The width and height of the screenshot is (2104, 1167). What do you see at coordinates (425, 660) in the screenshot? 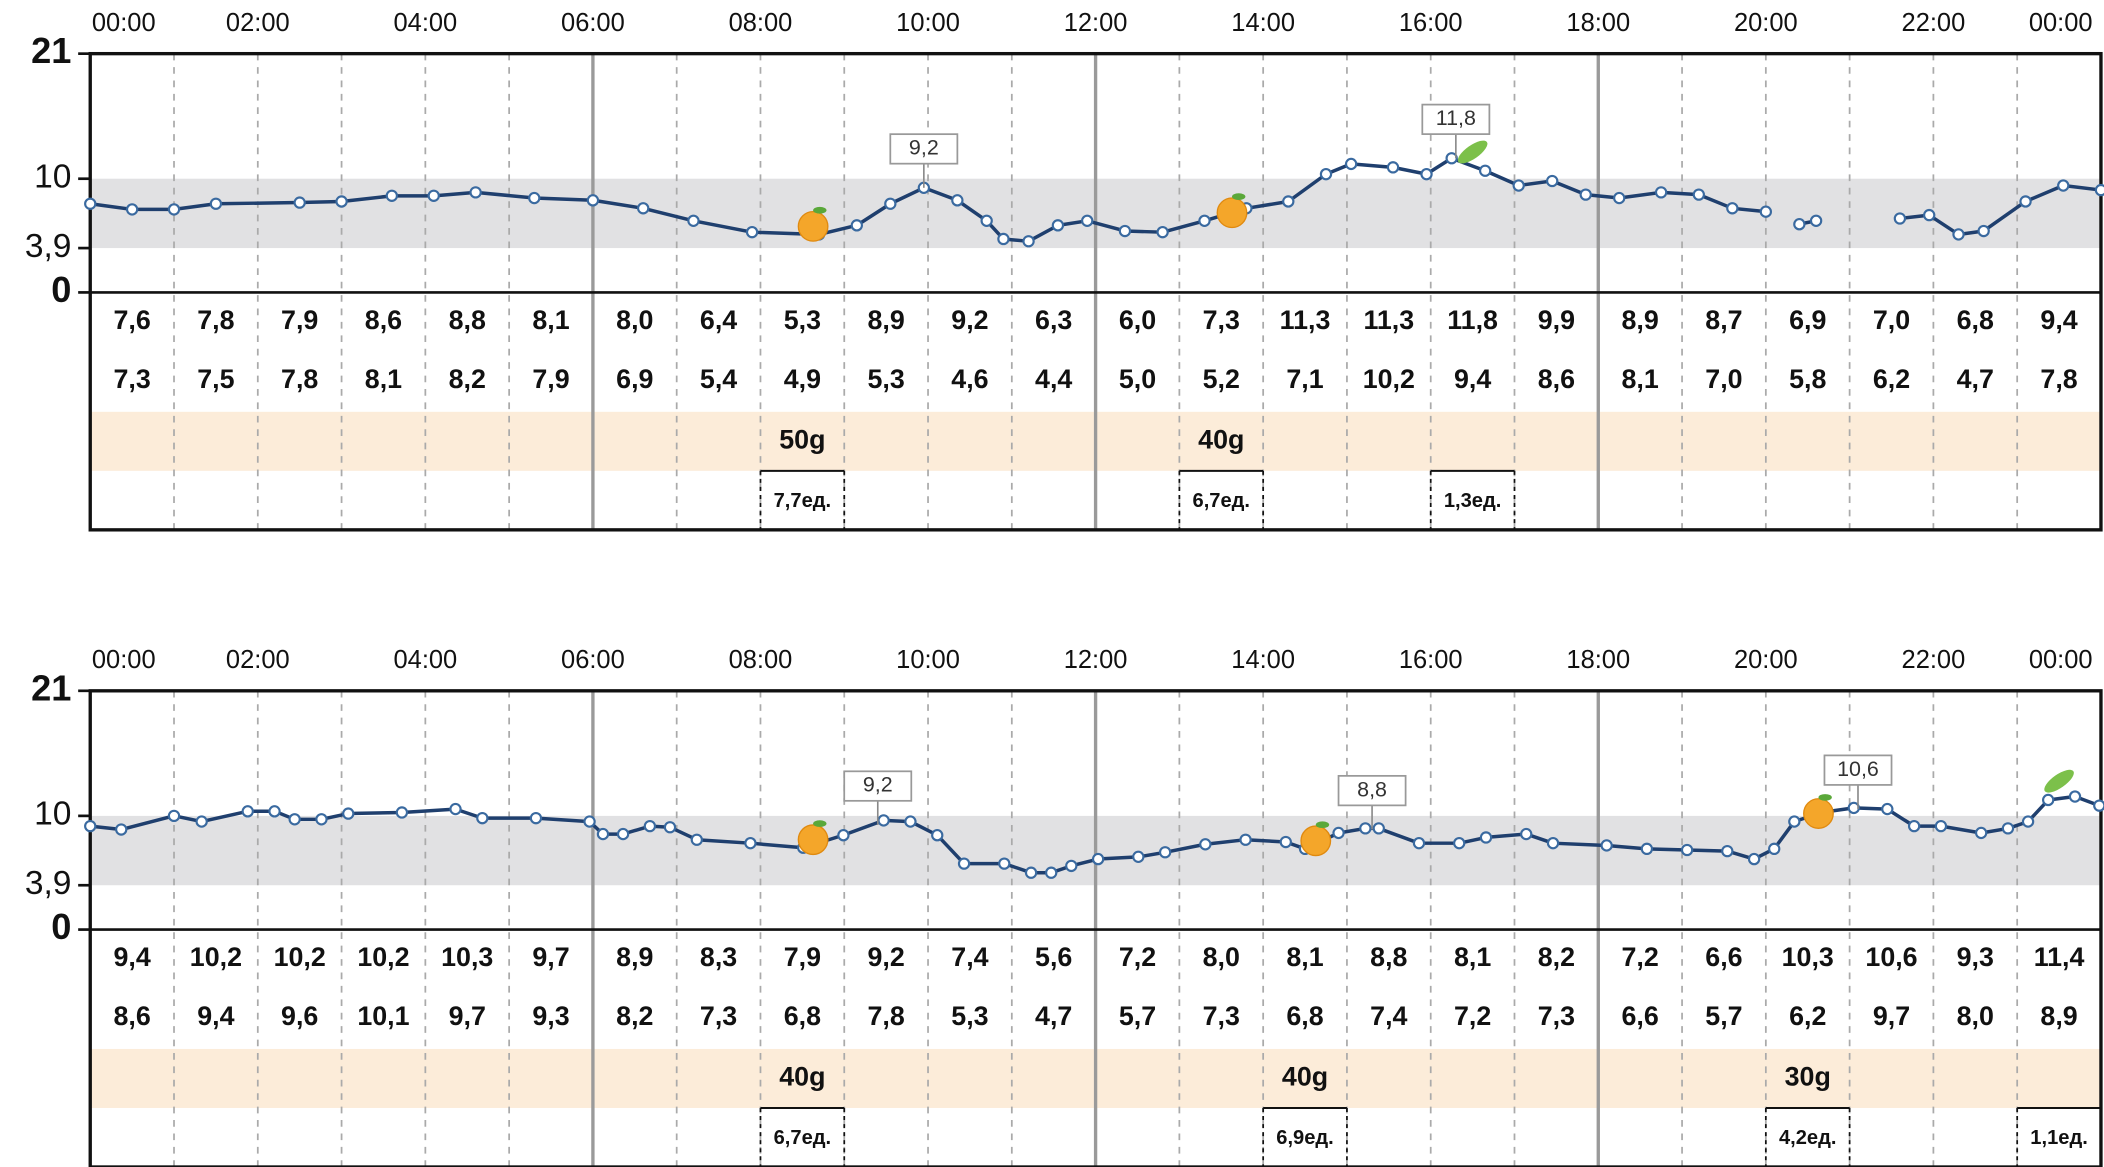
I see `x-tick-label: 04:00` at bounding box center [425, 660].